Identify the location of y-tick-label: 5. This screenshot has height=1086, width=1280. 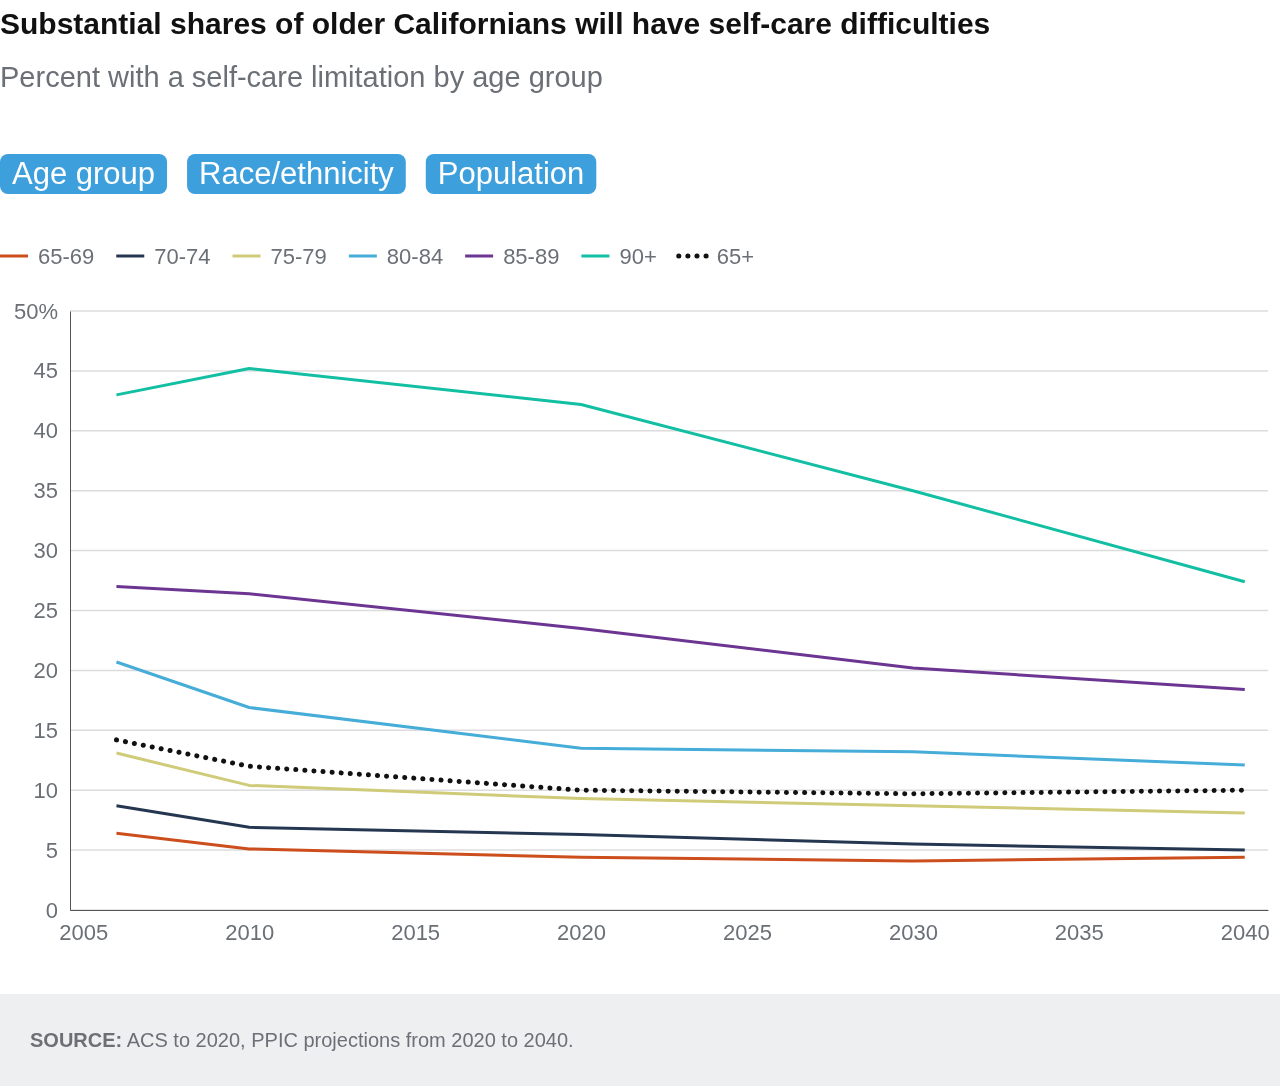
(51, 850).